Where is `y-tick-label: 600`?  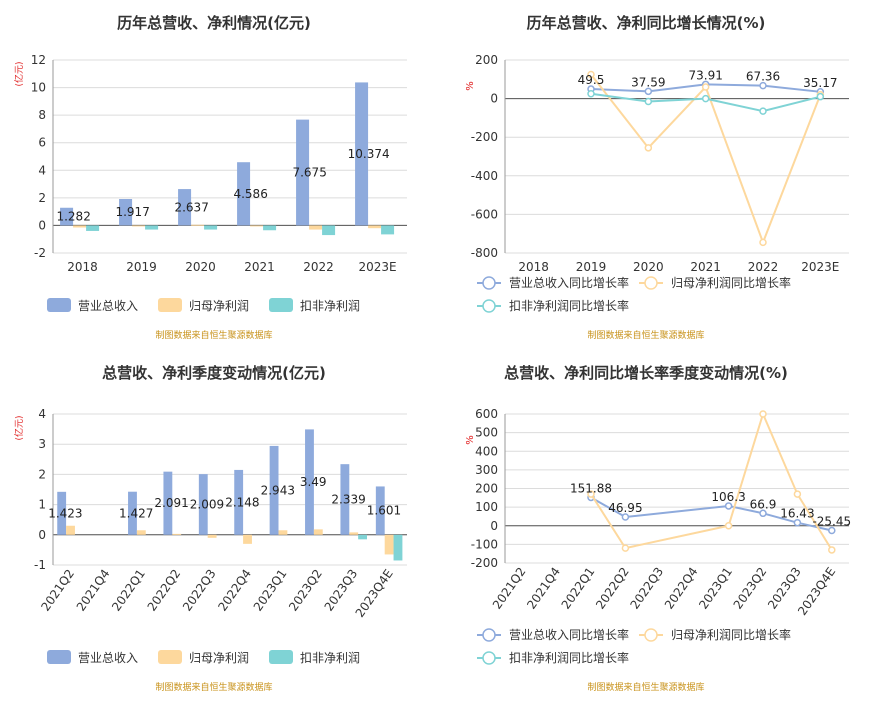 y-tick-label: 600 is located at coordinates (486, 414).